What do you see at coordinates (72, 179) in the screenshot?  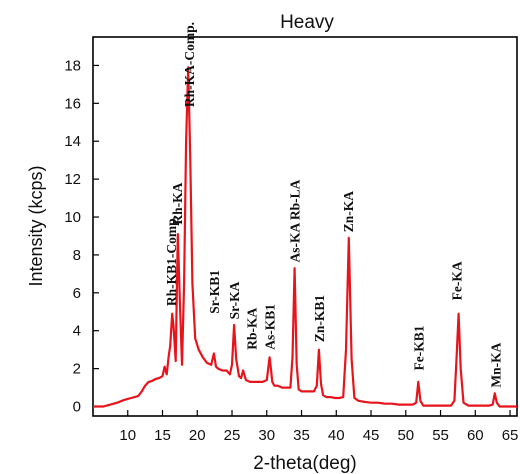 I see `y-tick-label: 12` at bounding box center [72, 179].